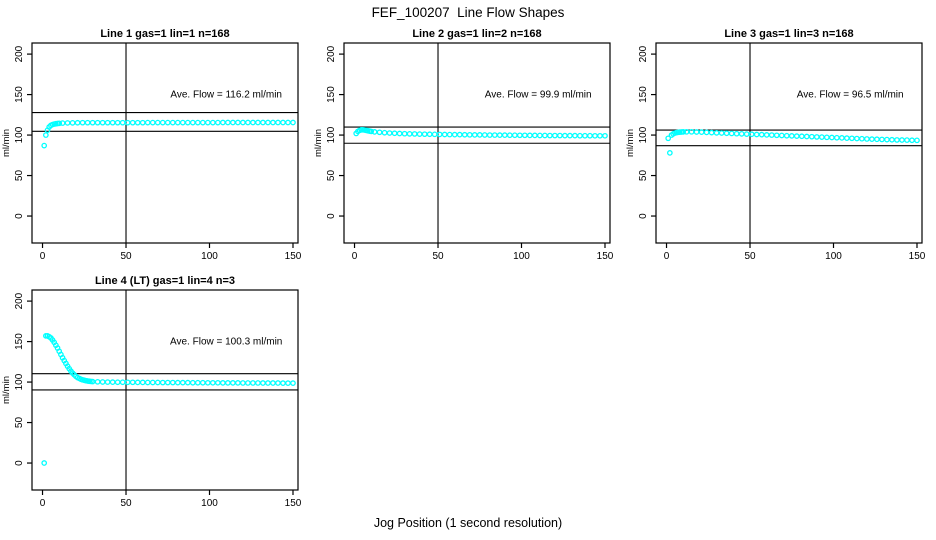  Describe the element at coordinates (468, 12) in the screenshot. I see `figure-title: FEF_100207 Line Flow Shapes` at that location.